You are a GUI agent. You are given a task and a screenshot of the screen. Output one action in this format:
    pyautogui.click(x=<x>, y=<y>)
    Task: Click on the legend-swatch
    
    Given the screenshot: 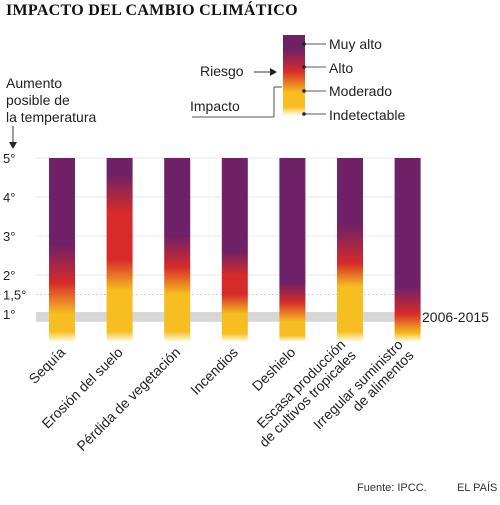 What is the action you would take?
    pyautogui.click(x=294, y=75)
    